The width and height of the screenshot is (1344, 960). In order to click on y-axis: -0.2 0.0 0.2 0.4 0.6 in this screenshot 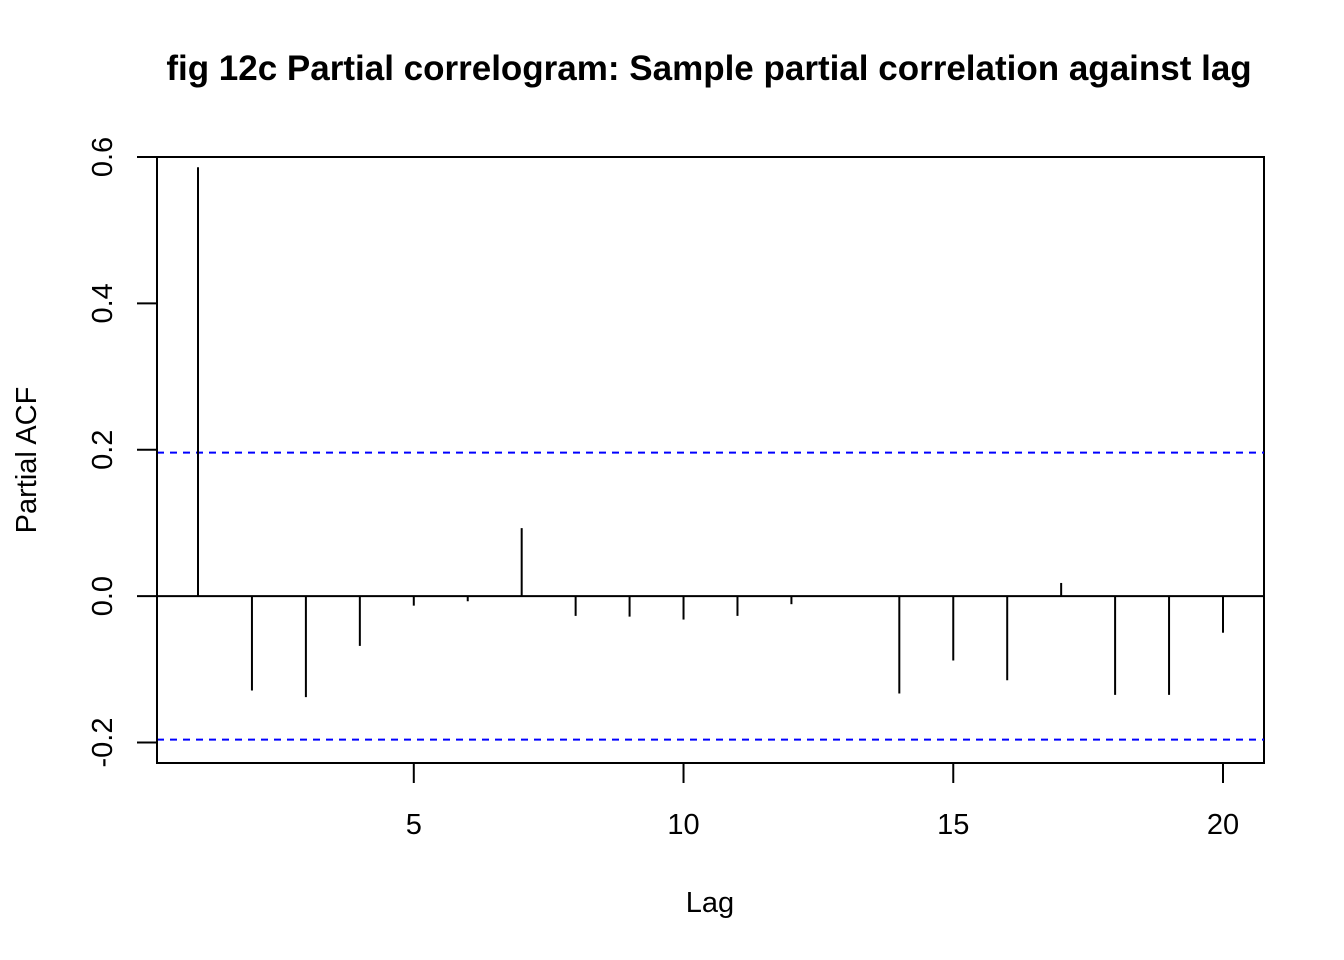, I will do `click(122, 452)`.